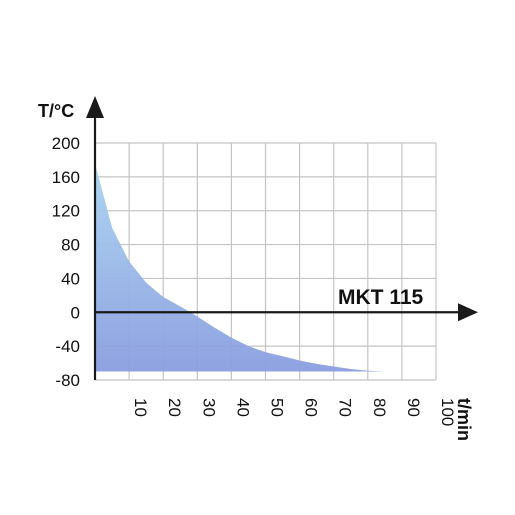 The width and height of the screenshot is (515, 515). Describe the element at coordinates (447, 412) in the screenshot. I see `x-tick-label: 100` at that location.